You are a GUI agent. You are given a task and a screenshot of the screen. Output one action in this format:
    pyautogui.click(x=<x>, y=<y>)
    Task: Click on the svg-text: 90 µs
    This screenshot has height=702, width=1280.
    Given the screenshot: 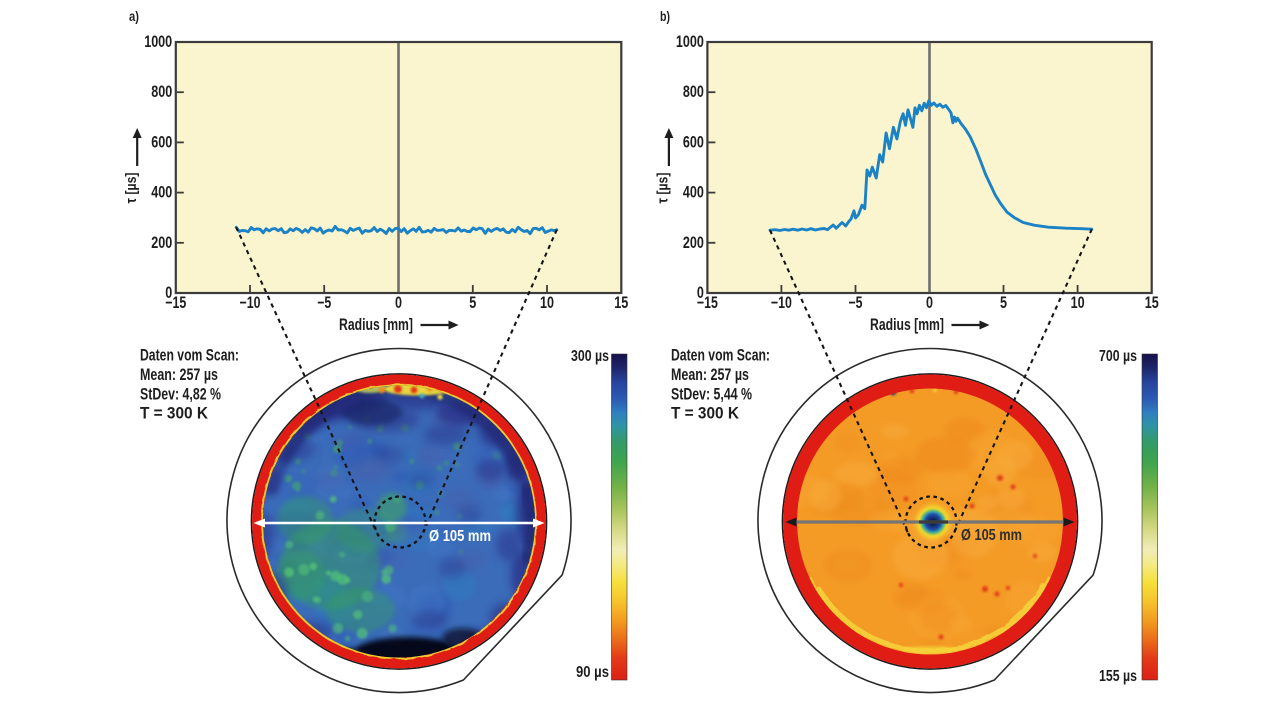 What is the action you would take?
    pyautogui.click(x=592, y=672)
    